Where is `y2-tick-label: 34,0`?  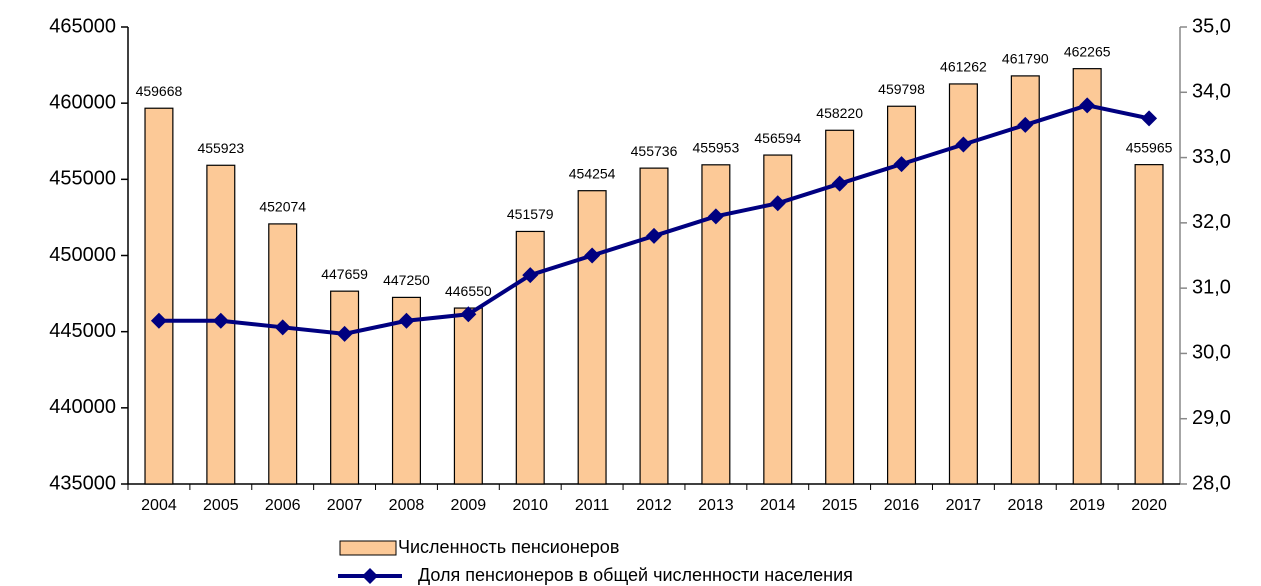 y2-tick-label: 34,0 is located at coordinates (1211, 92).